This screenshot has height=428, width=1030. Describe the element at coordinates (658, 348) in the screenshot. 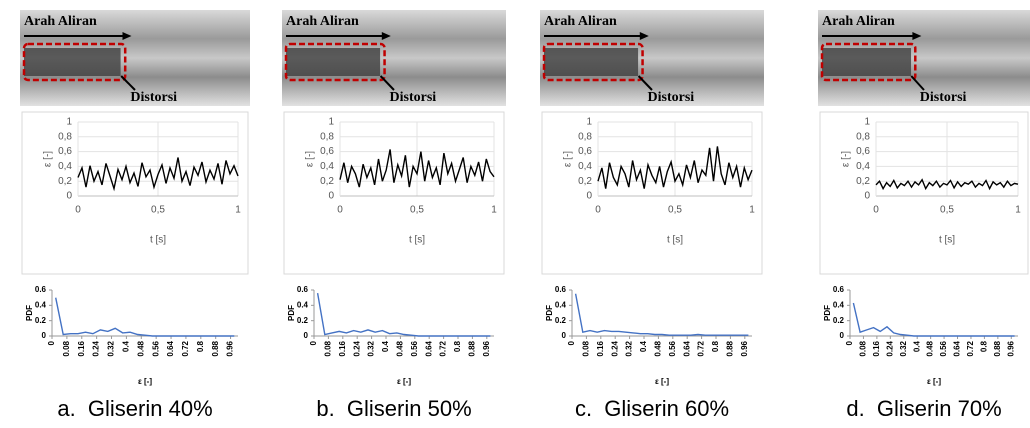

I see `x-tick-label: 0.48` at that location.